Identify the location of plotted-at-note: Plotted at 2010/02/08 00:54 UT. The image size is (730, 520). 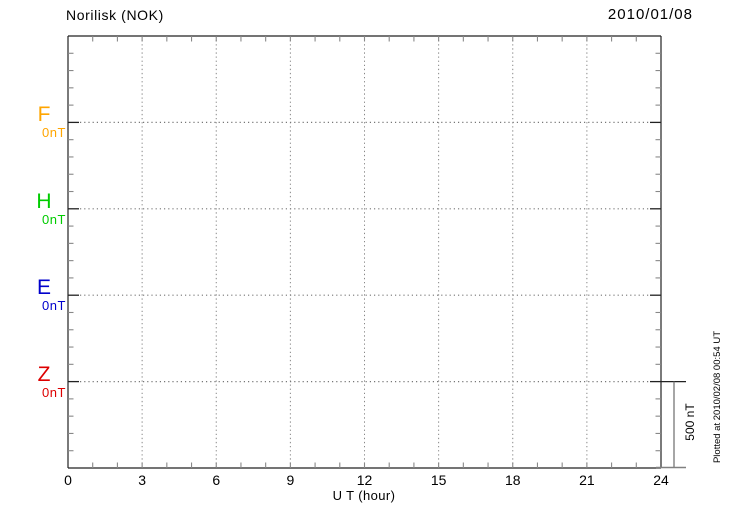
(717, 397).